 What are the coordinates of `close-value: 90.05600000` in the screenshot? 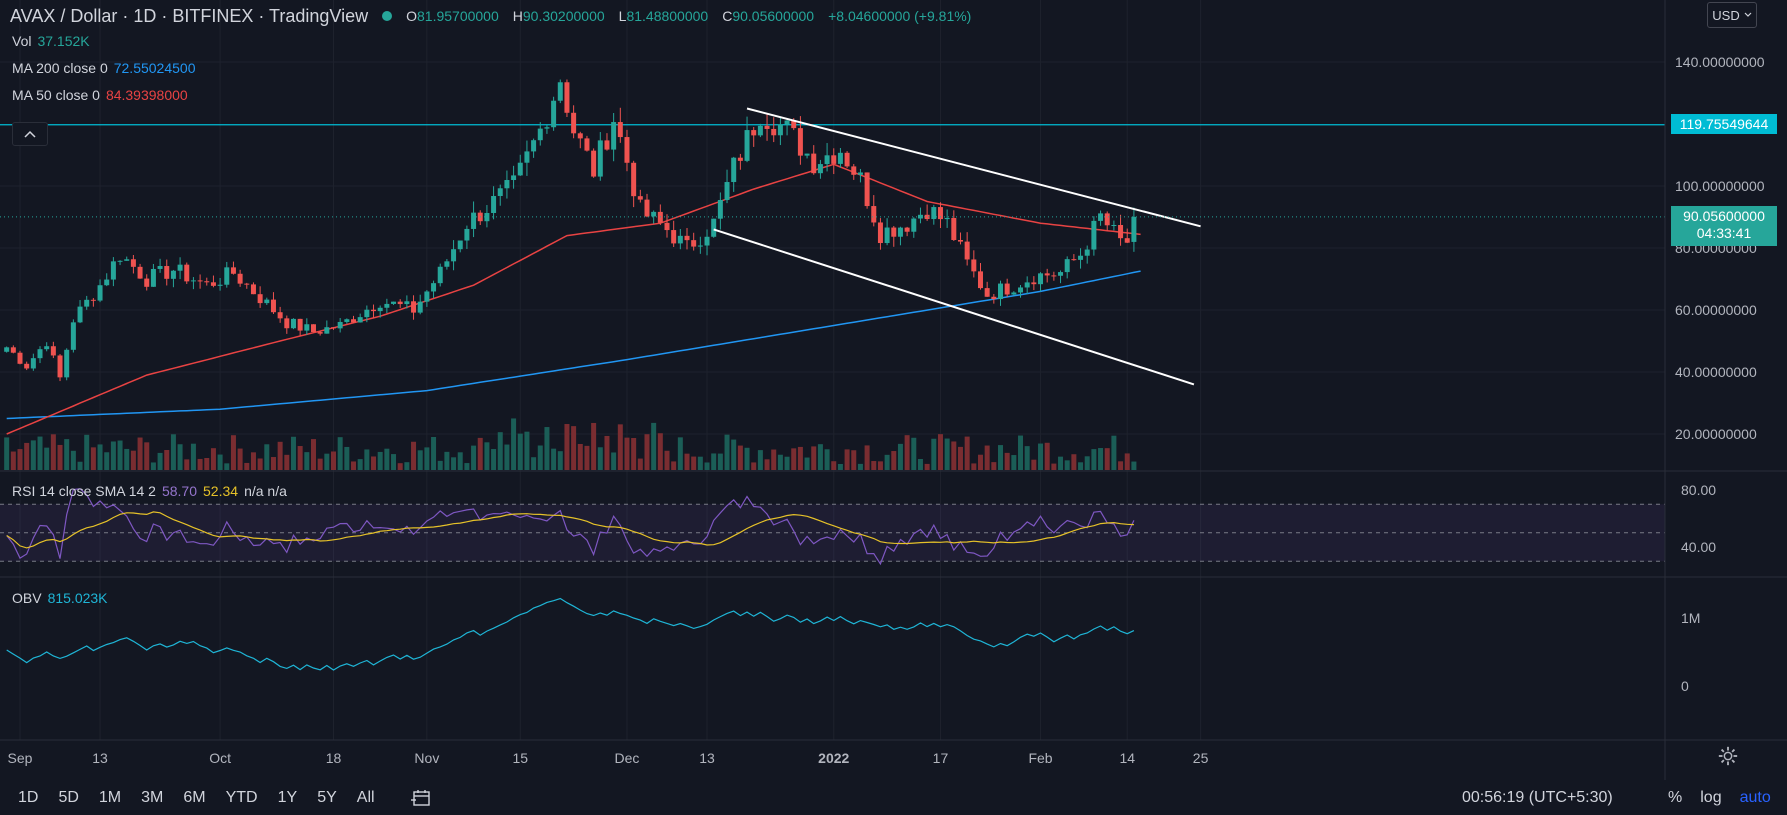 It's located at (773, 16).